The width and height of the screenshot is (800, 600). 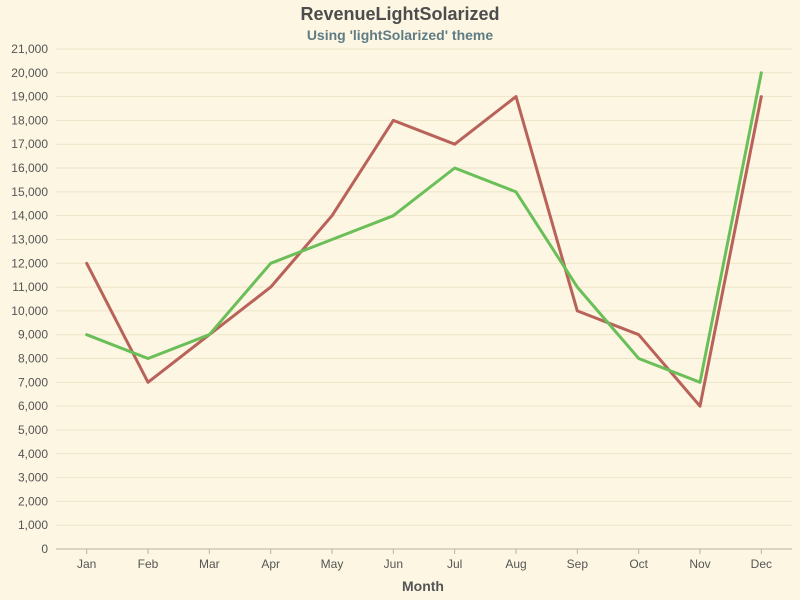 What do you see at coordinates (29, 97) in the screenshot?
I see `y-tick-label: 19,000` at bounding box center [29, 97].